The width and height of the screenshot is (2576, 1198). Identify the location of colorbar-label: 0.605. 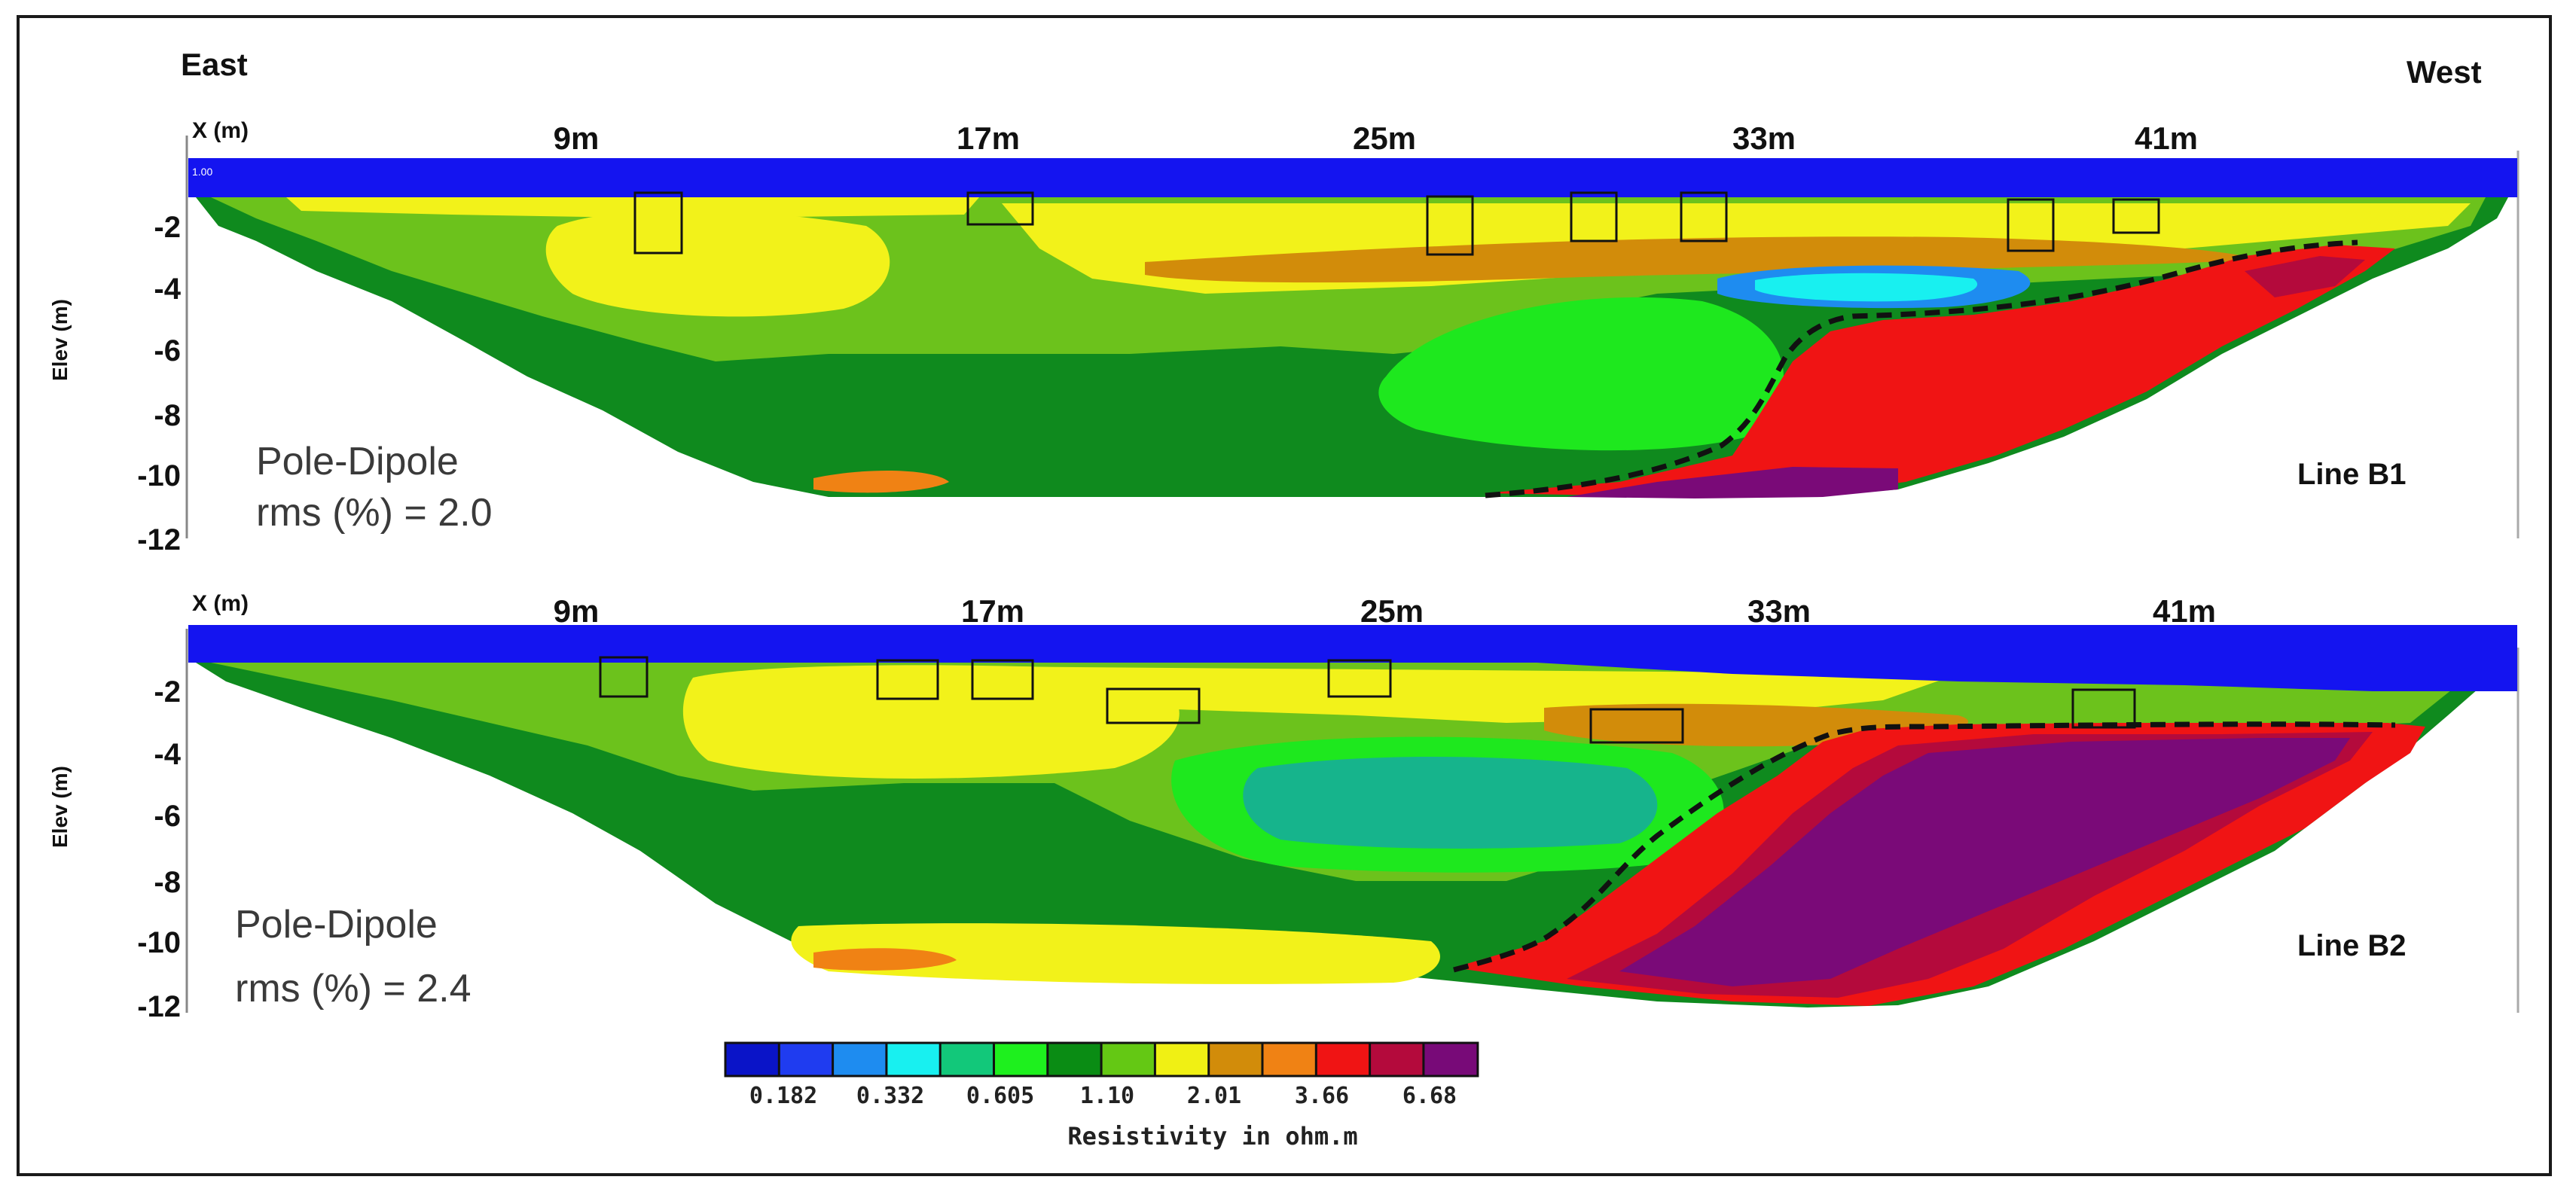
(1001, 1096).